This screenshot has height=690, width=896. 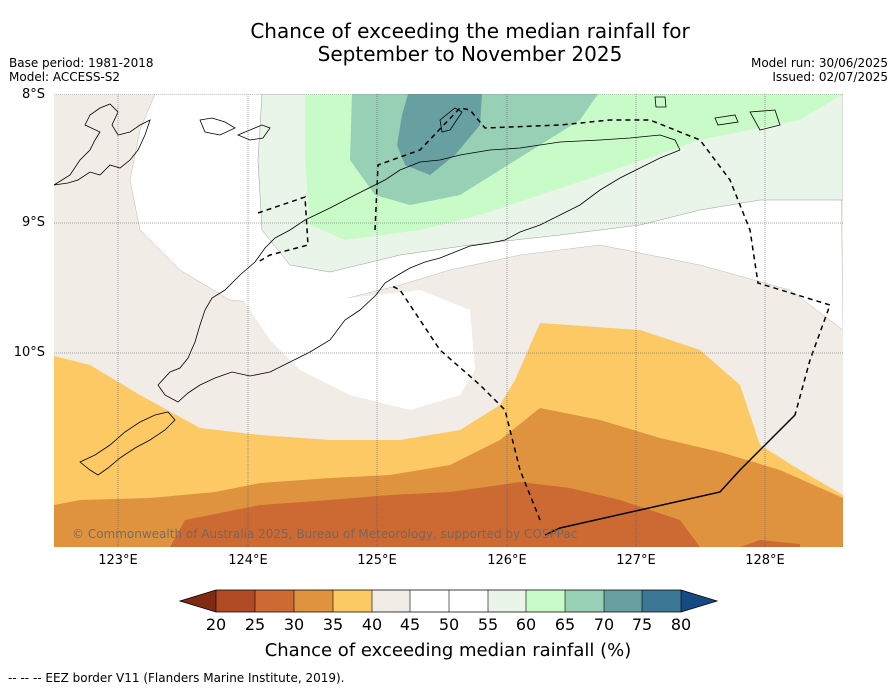 What do you see at coordinates (333, 624) in the screenshot?
I see `colorbar-tick-35: 35` at bounding box center [333, 624].